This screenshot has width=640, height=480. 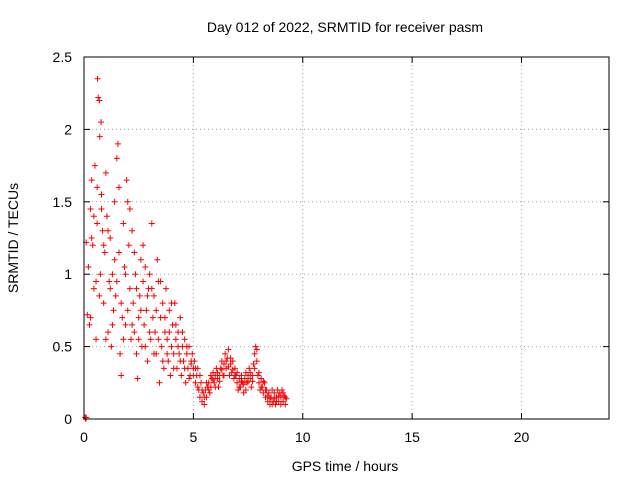 I want to click on y-tick-label: 2, so click(x=68, y=129).